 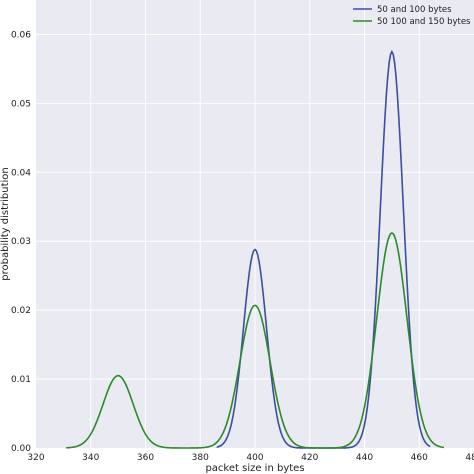 I want to click on x-tick-label: 480, so click(x=469, y=458).